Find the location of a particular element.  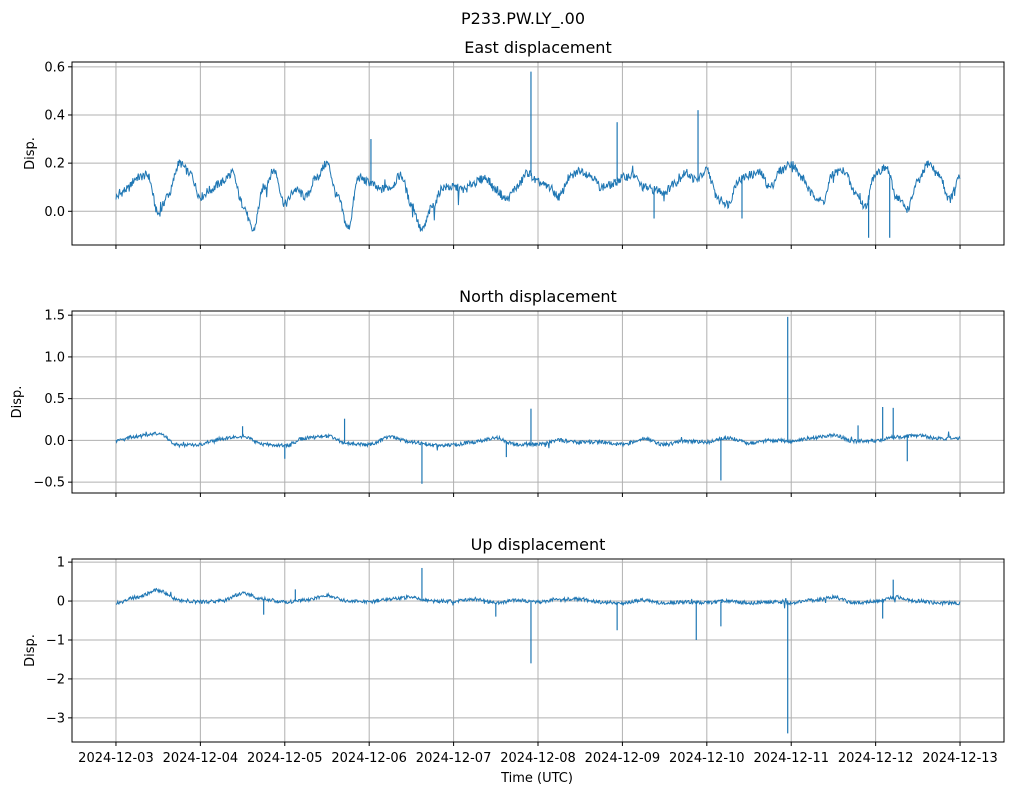

x-tick-label: 2024-12-08 is located at coordinates (538, 758).